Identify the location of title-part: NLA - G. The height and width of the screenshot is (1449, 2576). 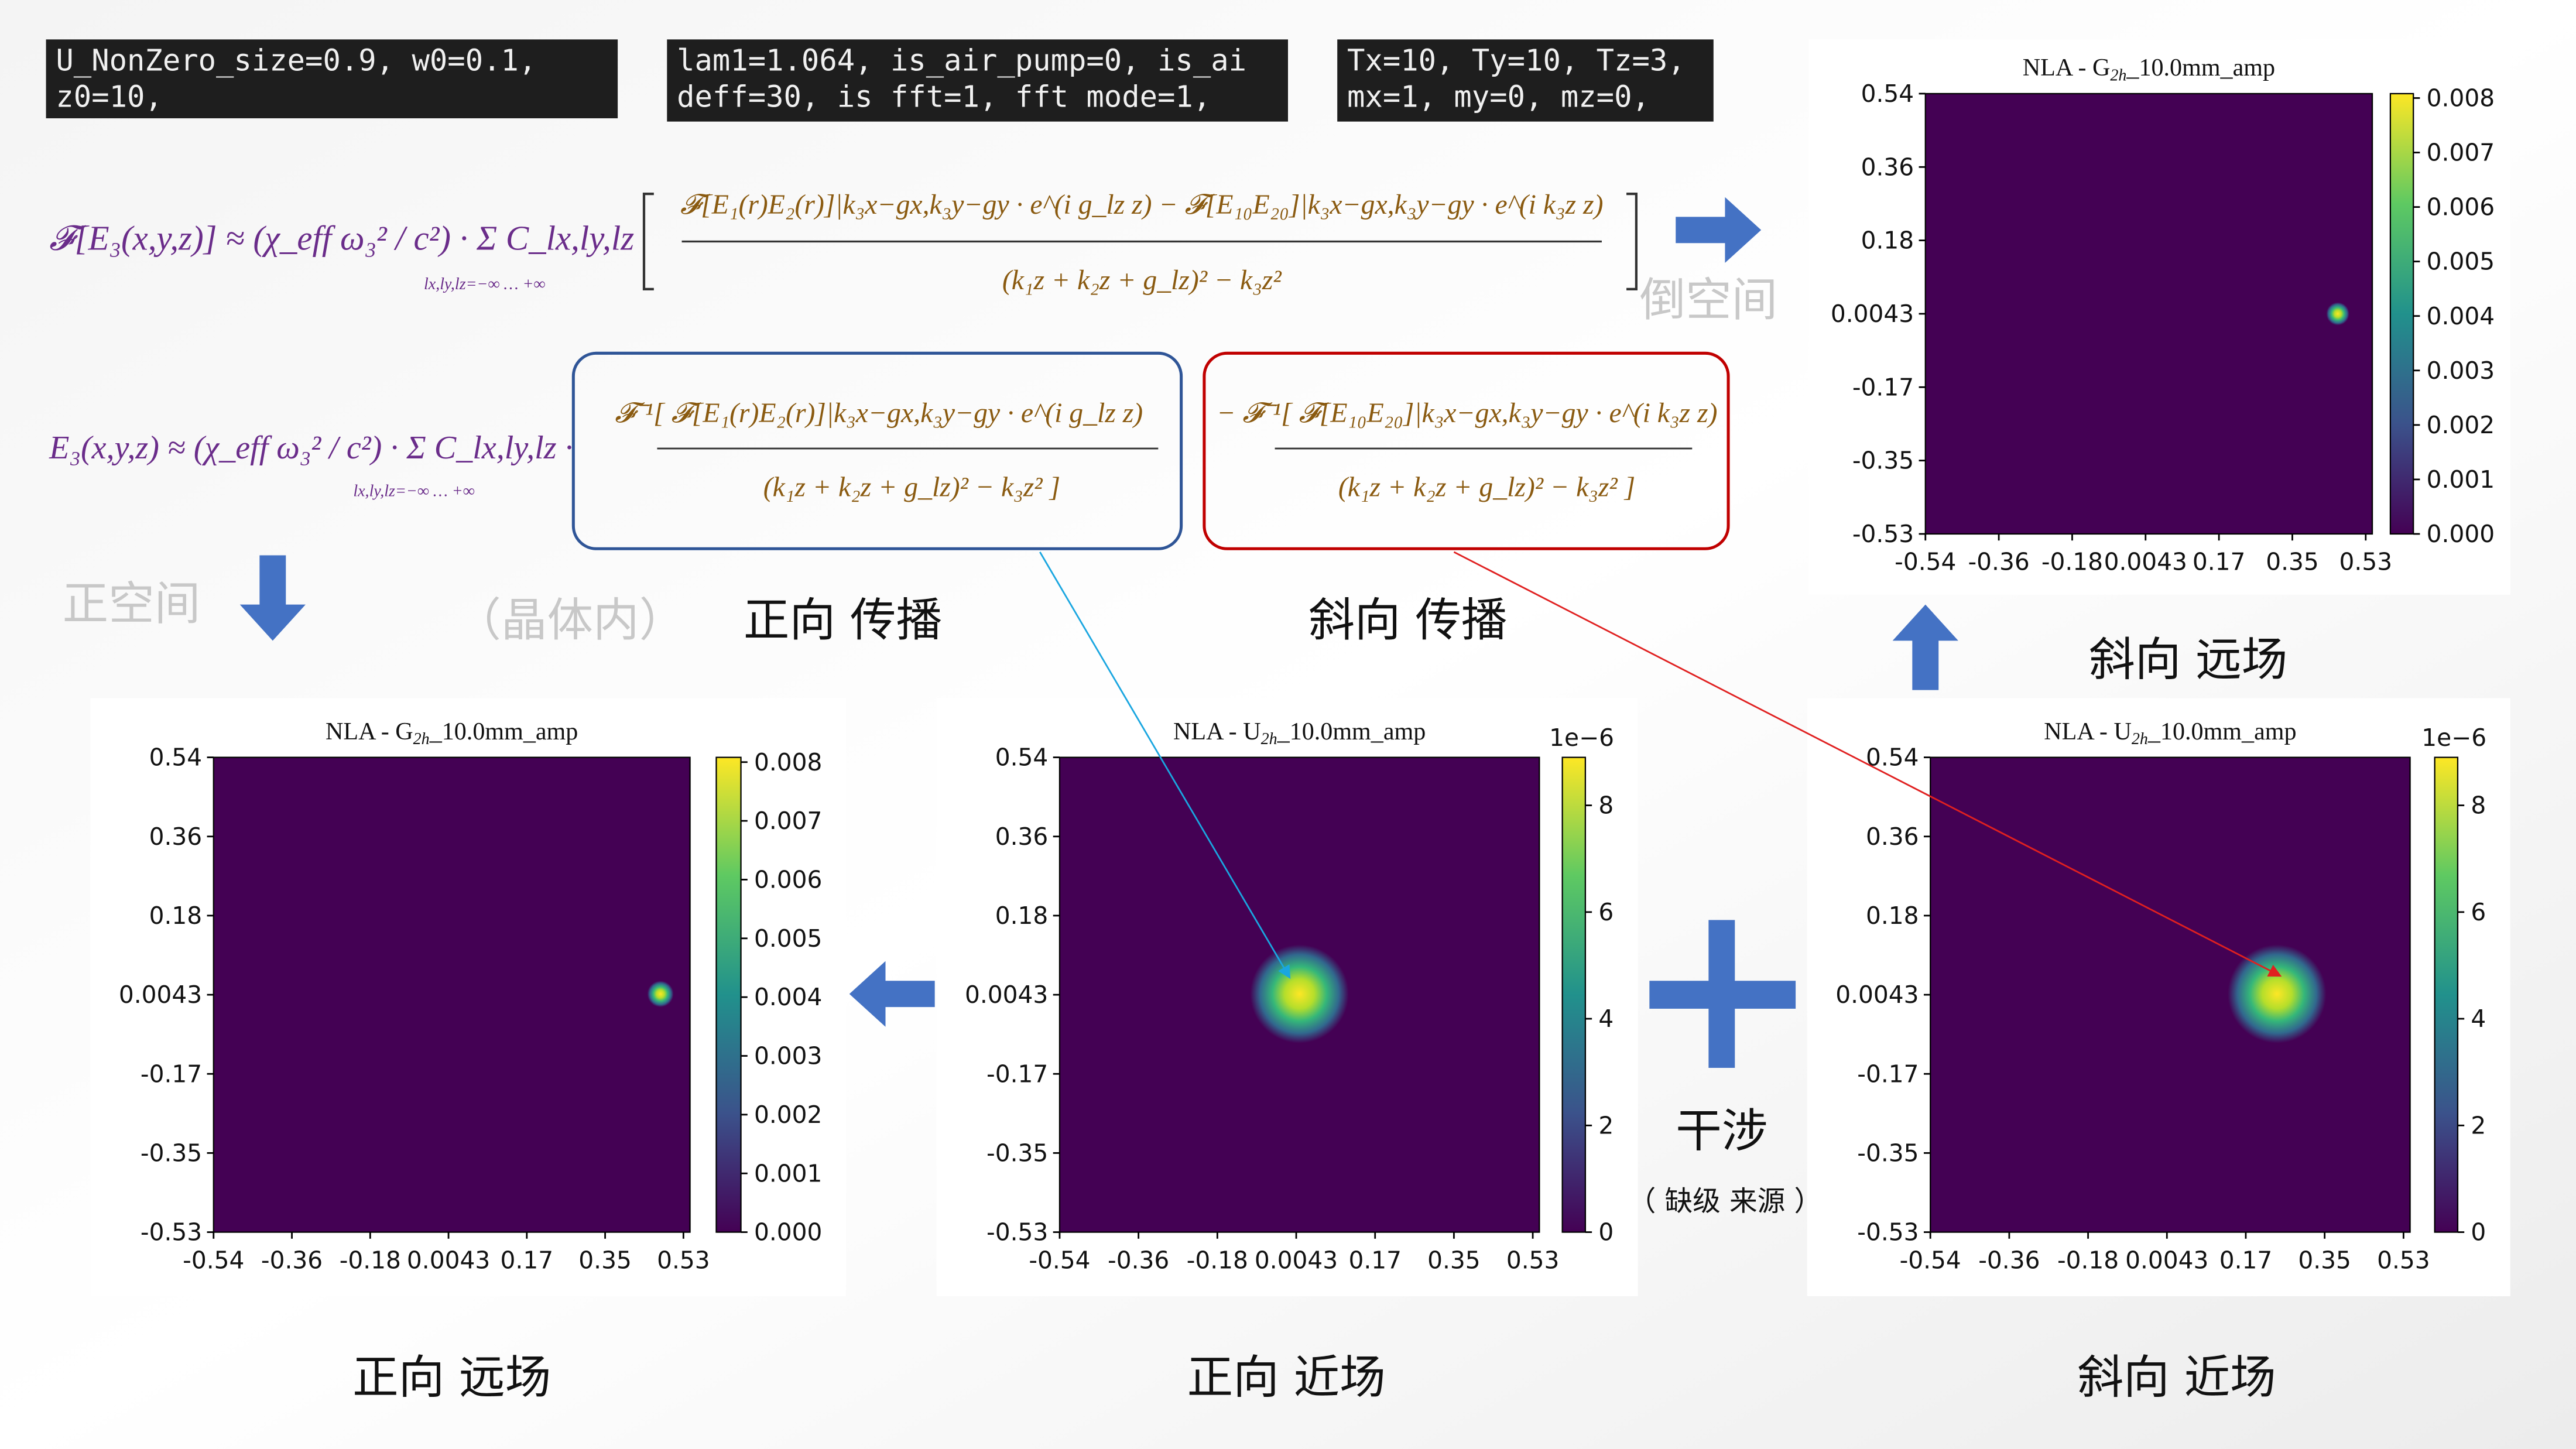
(369, 731).